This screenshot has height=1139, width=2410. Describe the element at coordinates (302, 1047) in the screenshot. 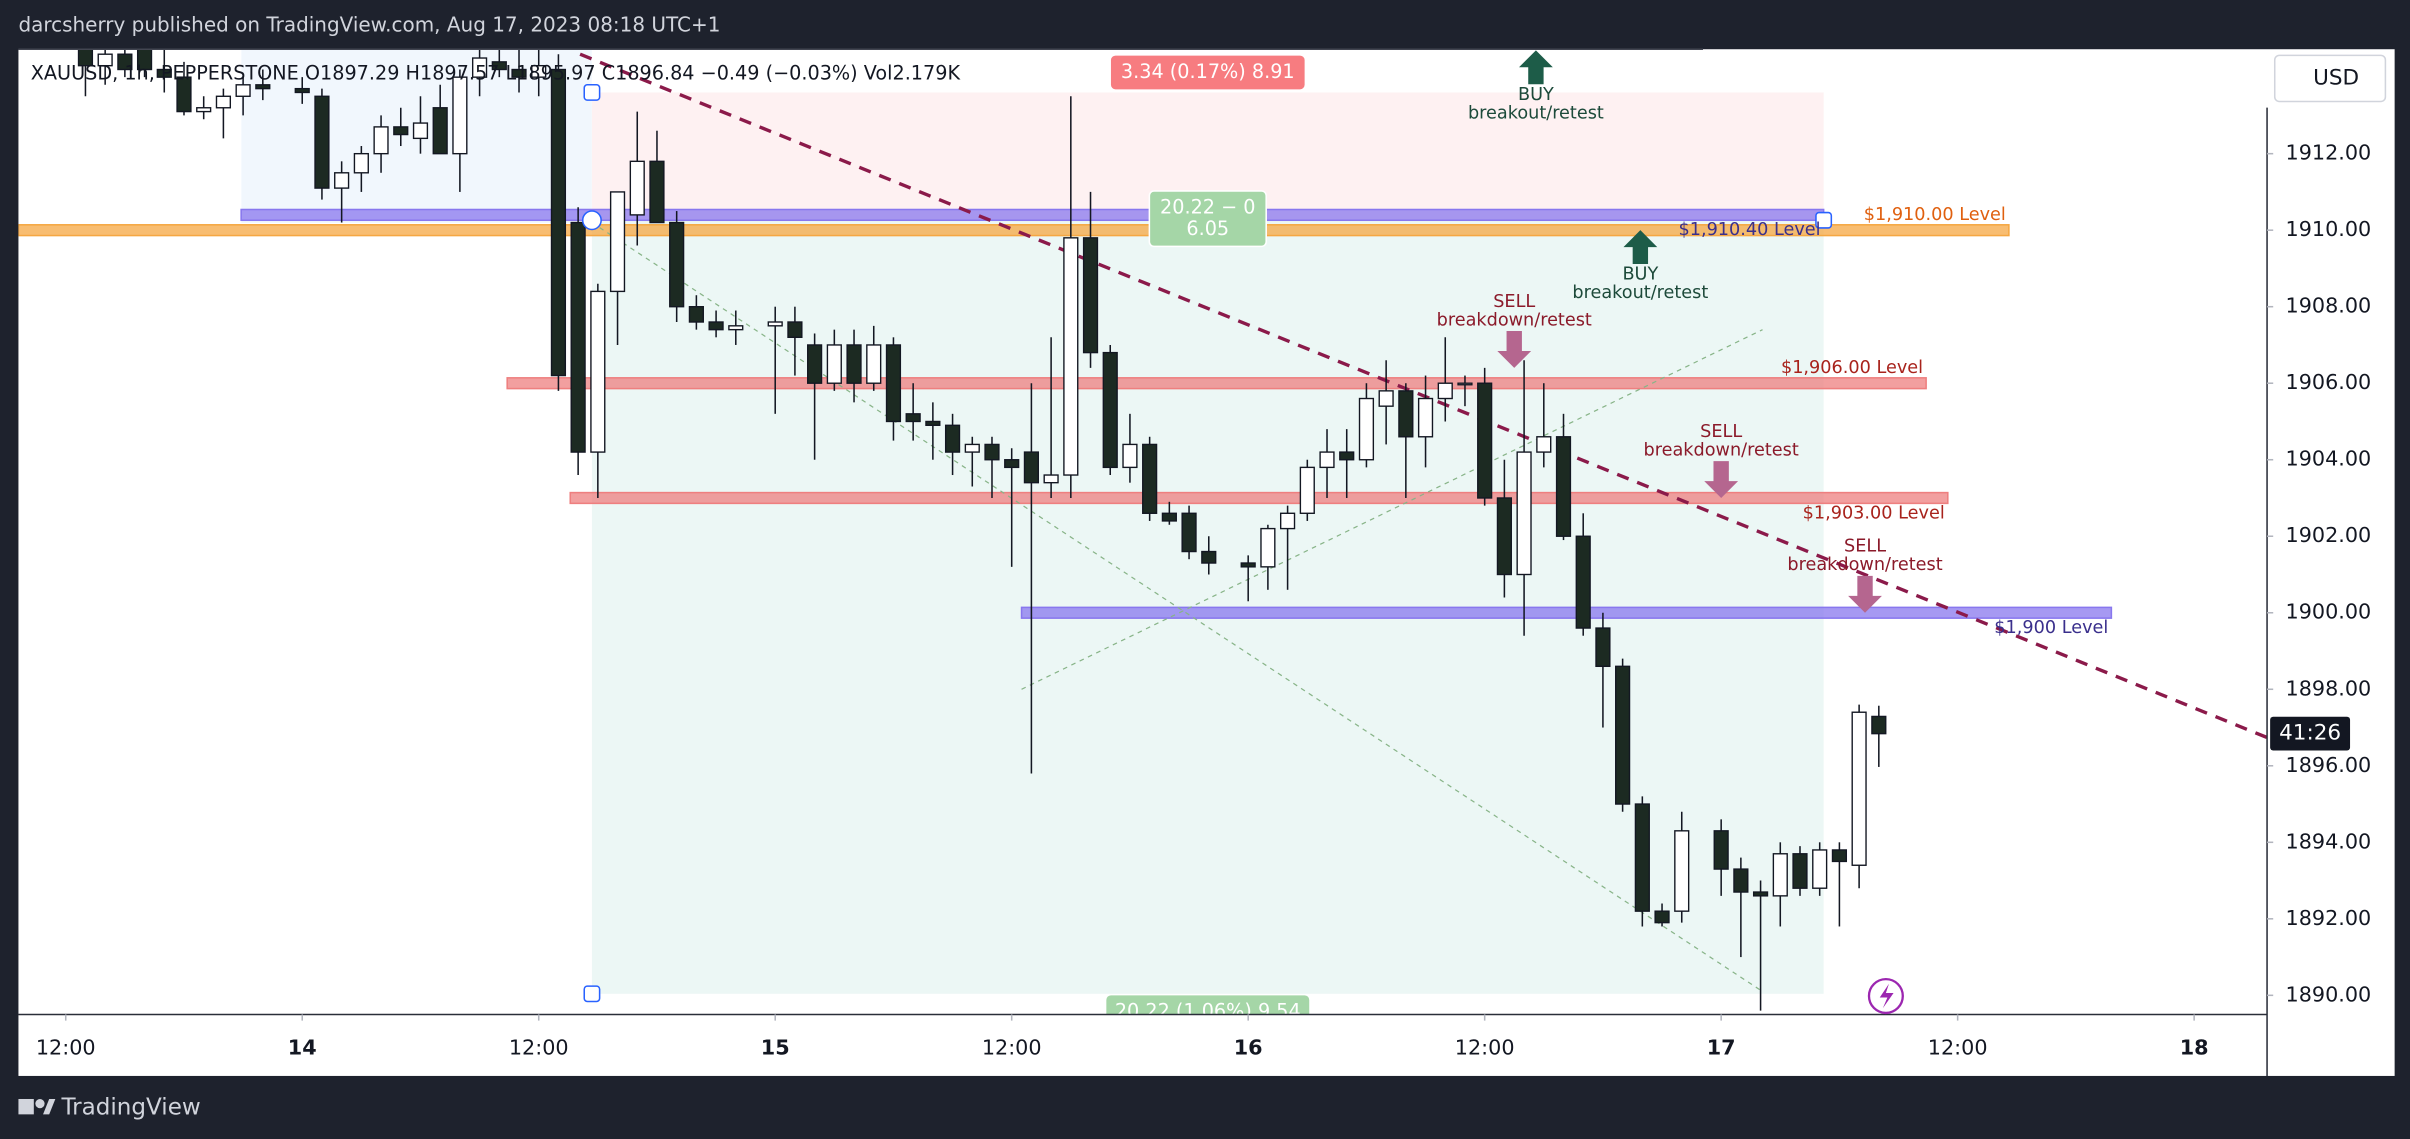

I see `x-tick-label: 14` at that location.